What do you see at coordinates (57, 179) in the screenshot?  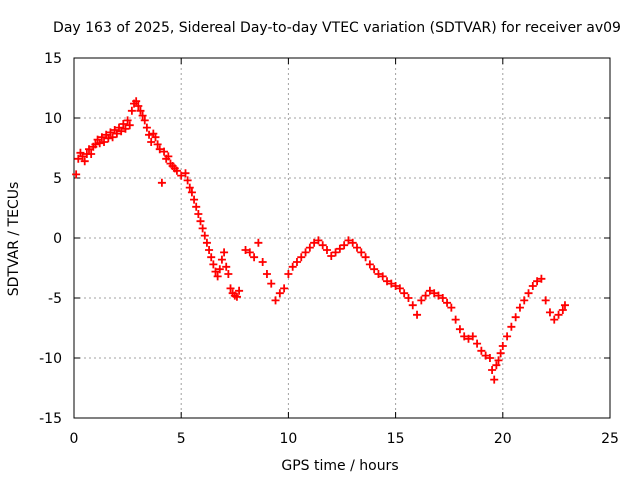 I see `y-tick-label: 5` at bounding box center [57, 179].